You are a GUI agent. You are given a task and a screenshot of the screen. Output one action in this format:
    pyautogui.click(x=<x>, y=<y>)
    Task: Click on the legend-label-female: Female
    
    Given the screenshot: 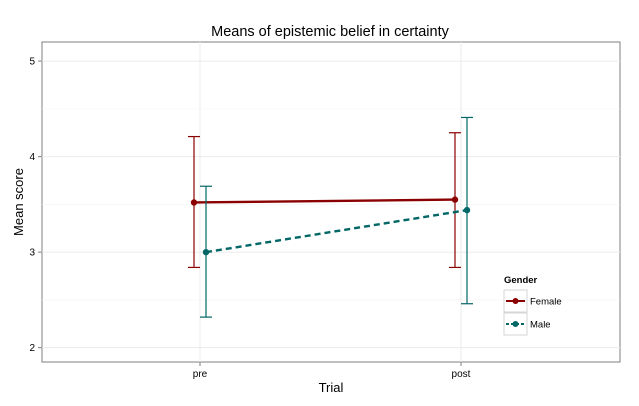 What is the action you would take?
    pyautogui.click(x=546, y=302)
    